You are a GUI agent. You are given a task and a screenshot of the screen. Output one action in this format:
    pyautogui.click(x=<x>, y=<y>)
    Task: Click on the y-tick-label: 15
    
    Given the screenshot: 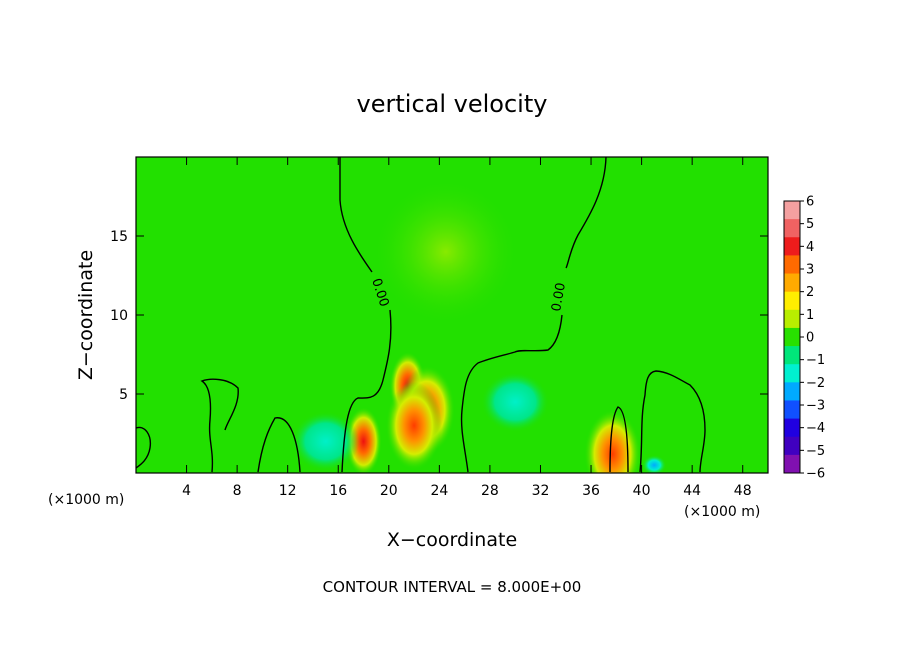 What is the action you would take?
    pyautogui.click(x=119, y=237)
    